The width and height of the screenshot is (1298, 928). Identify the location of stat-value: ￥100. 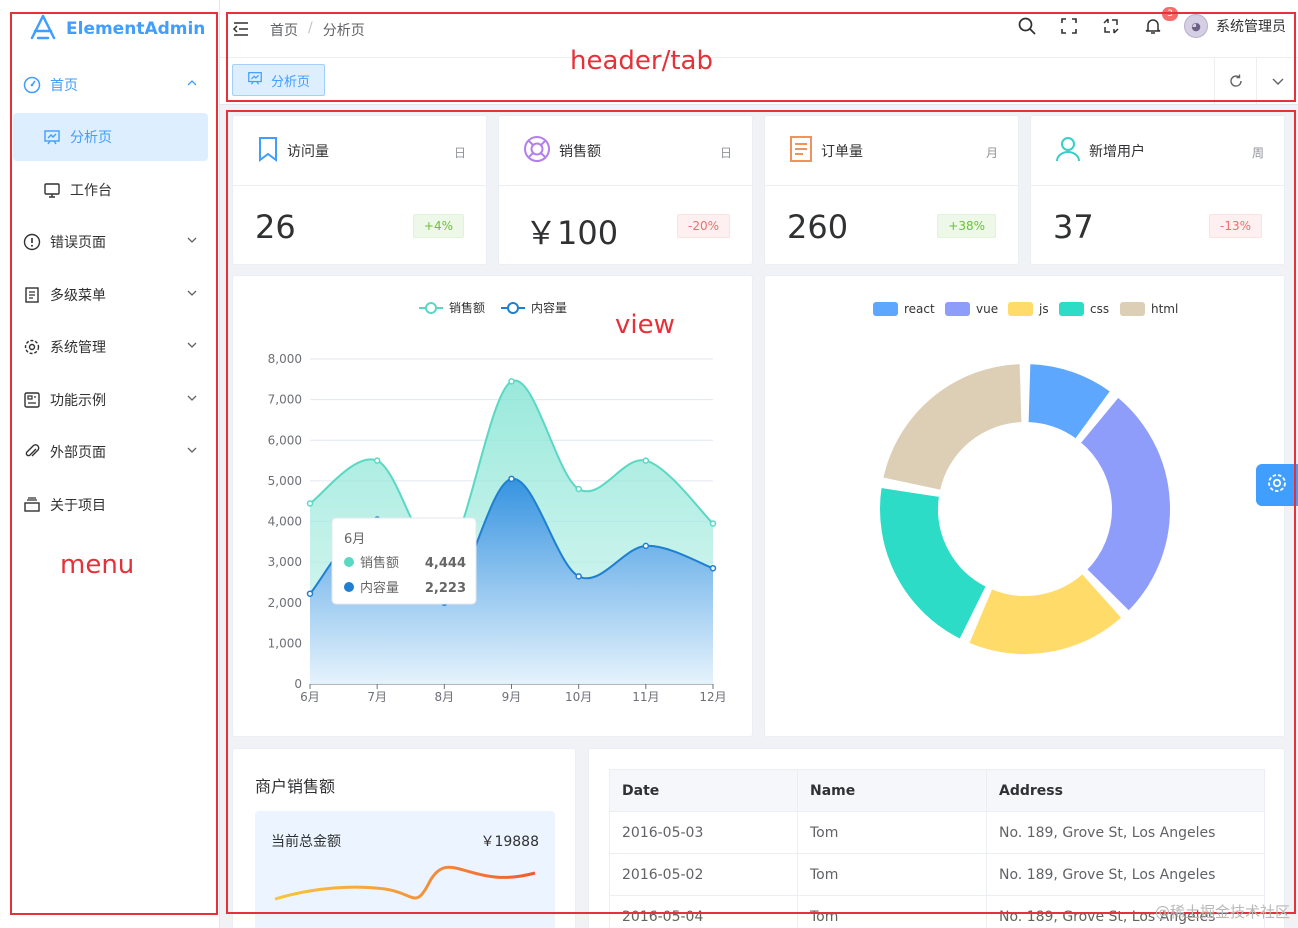
(572, 233).